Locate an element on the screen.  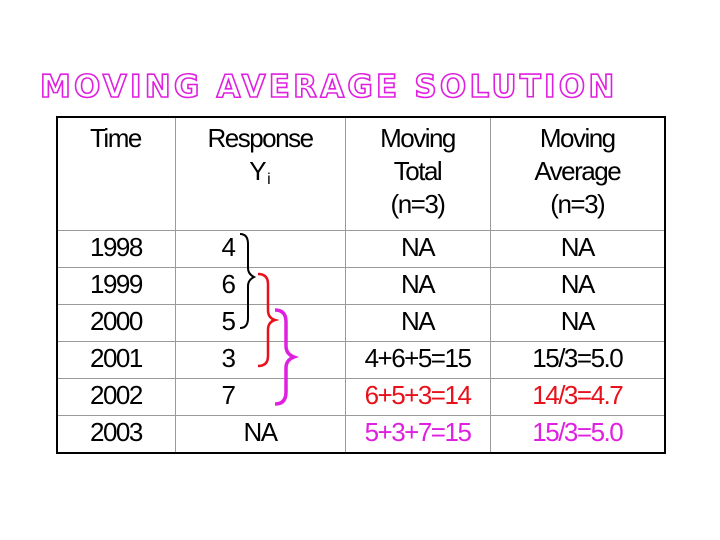
cell-response: 4 is located at coordinates (260, 249).